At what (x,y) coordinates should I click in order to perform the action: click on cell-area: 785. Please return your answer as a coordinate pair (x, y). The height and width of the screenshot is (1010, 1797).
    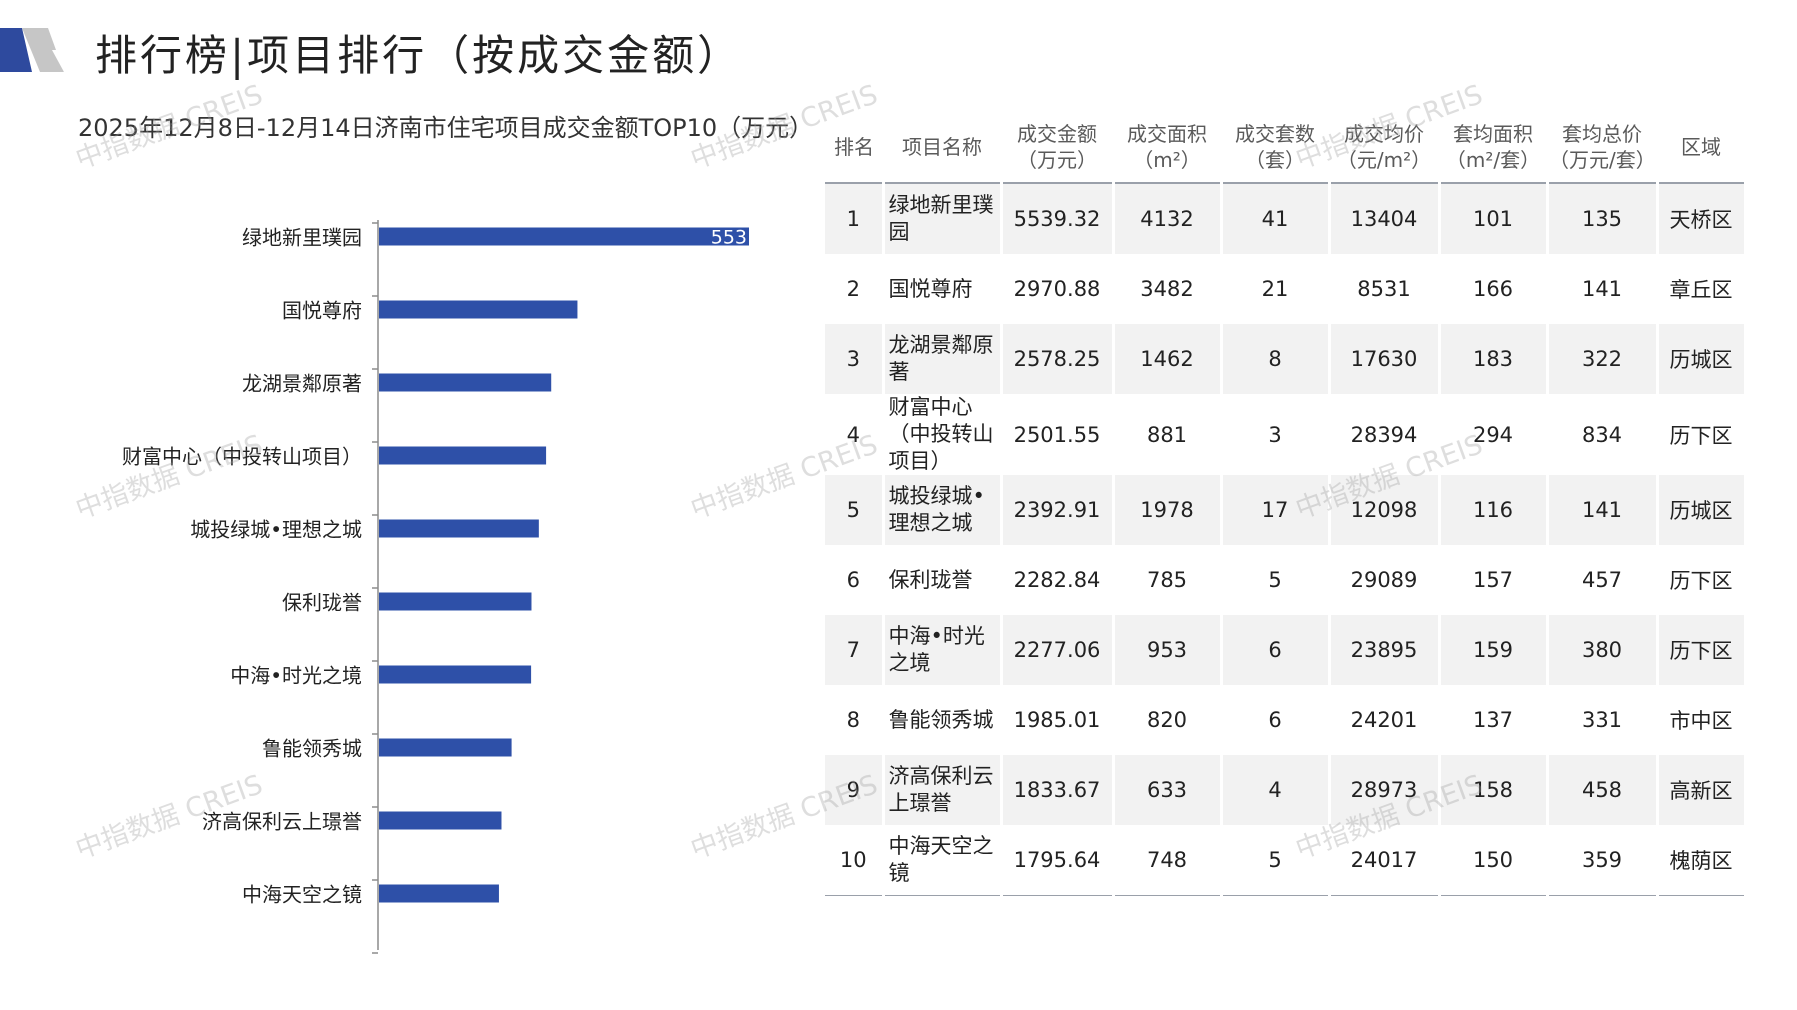
    Looking at the image, I should click on (1168, 580).